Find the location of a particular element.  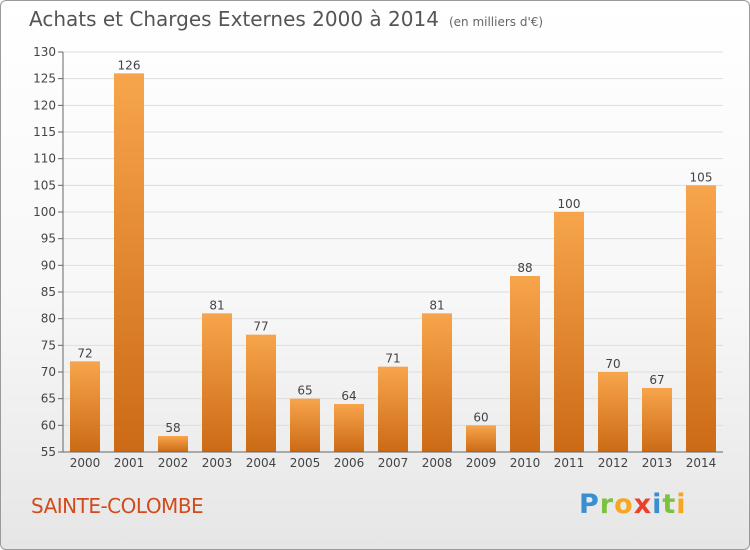

x-tick-label: 2003 is located at coordinates (217, 463).